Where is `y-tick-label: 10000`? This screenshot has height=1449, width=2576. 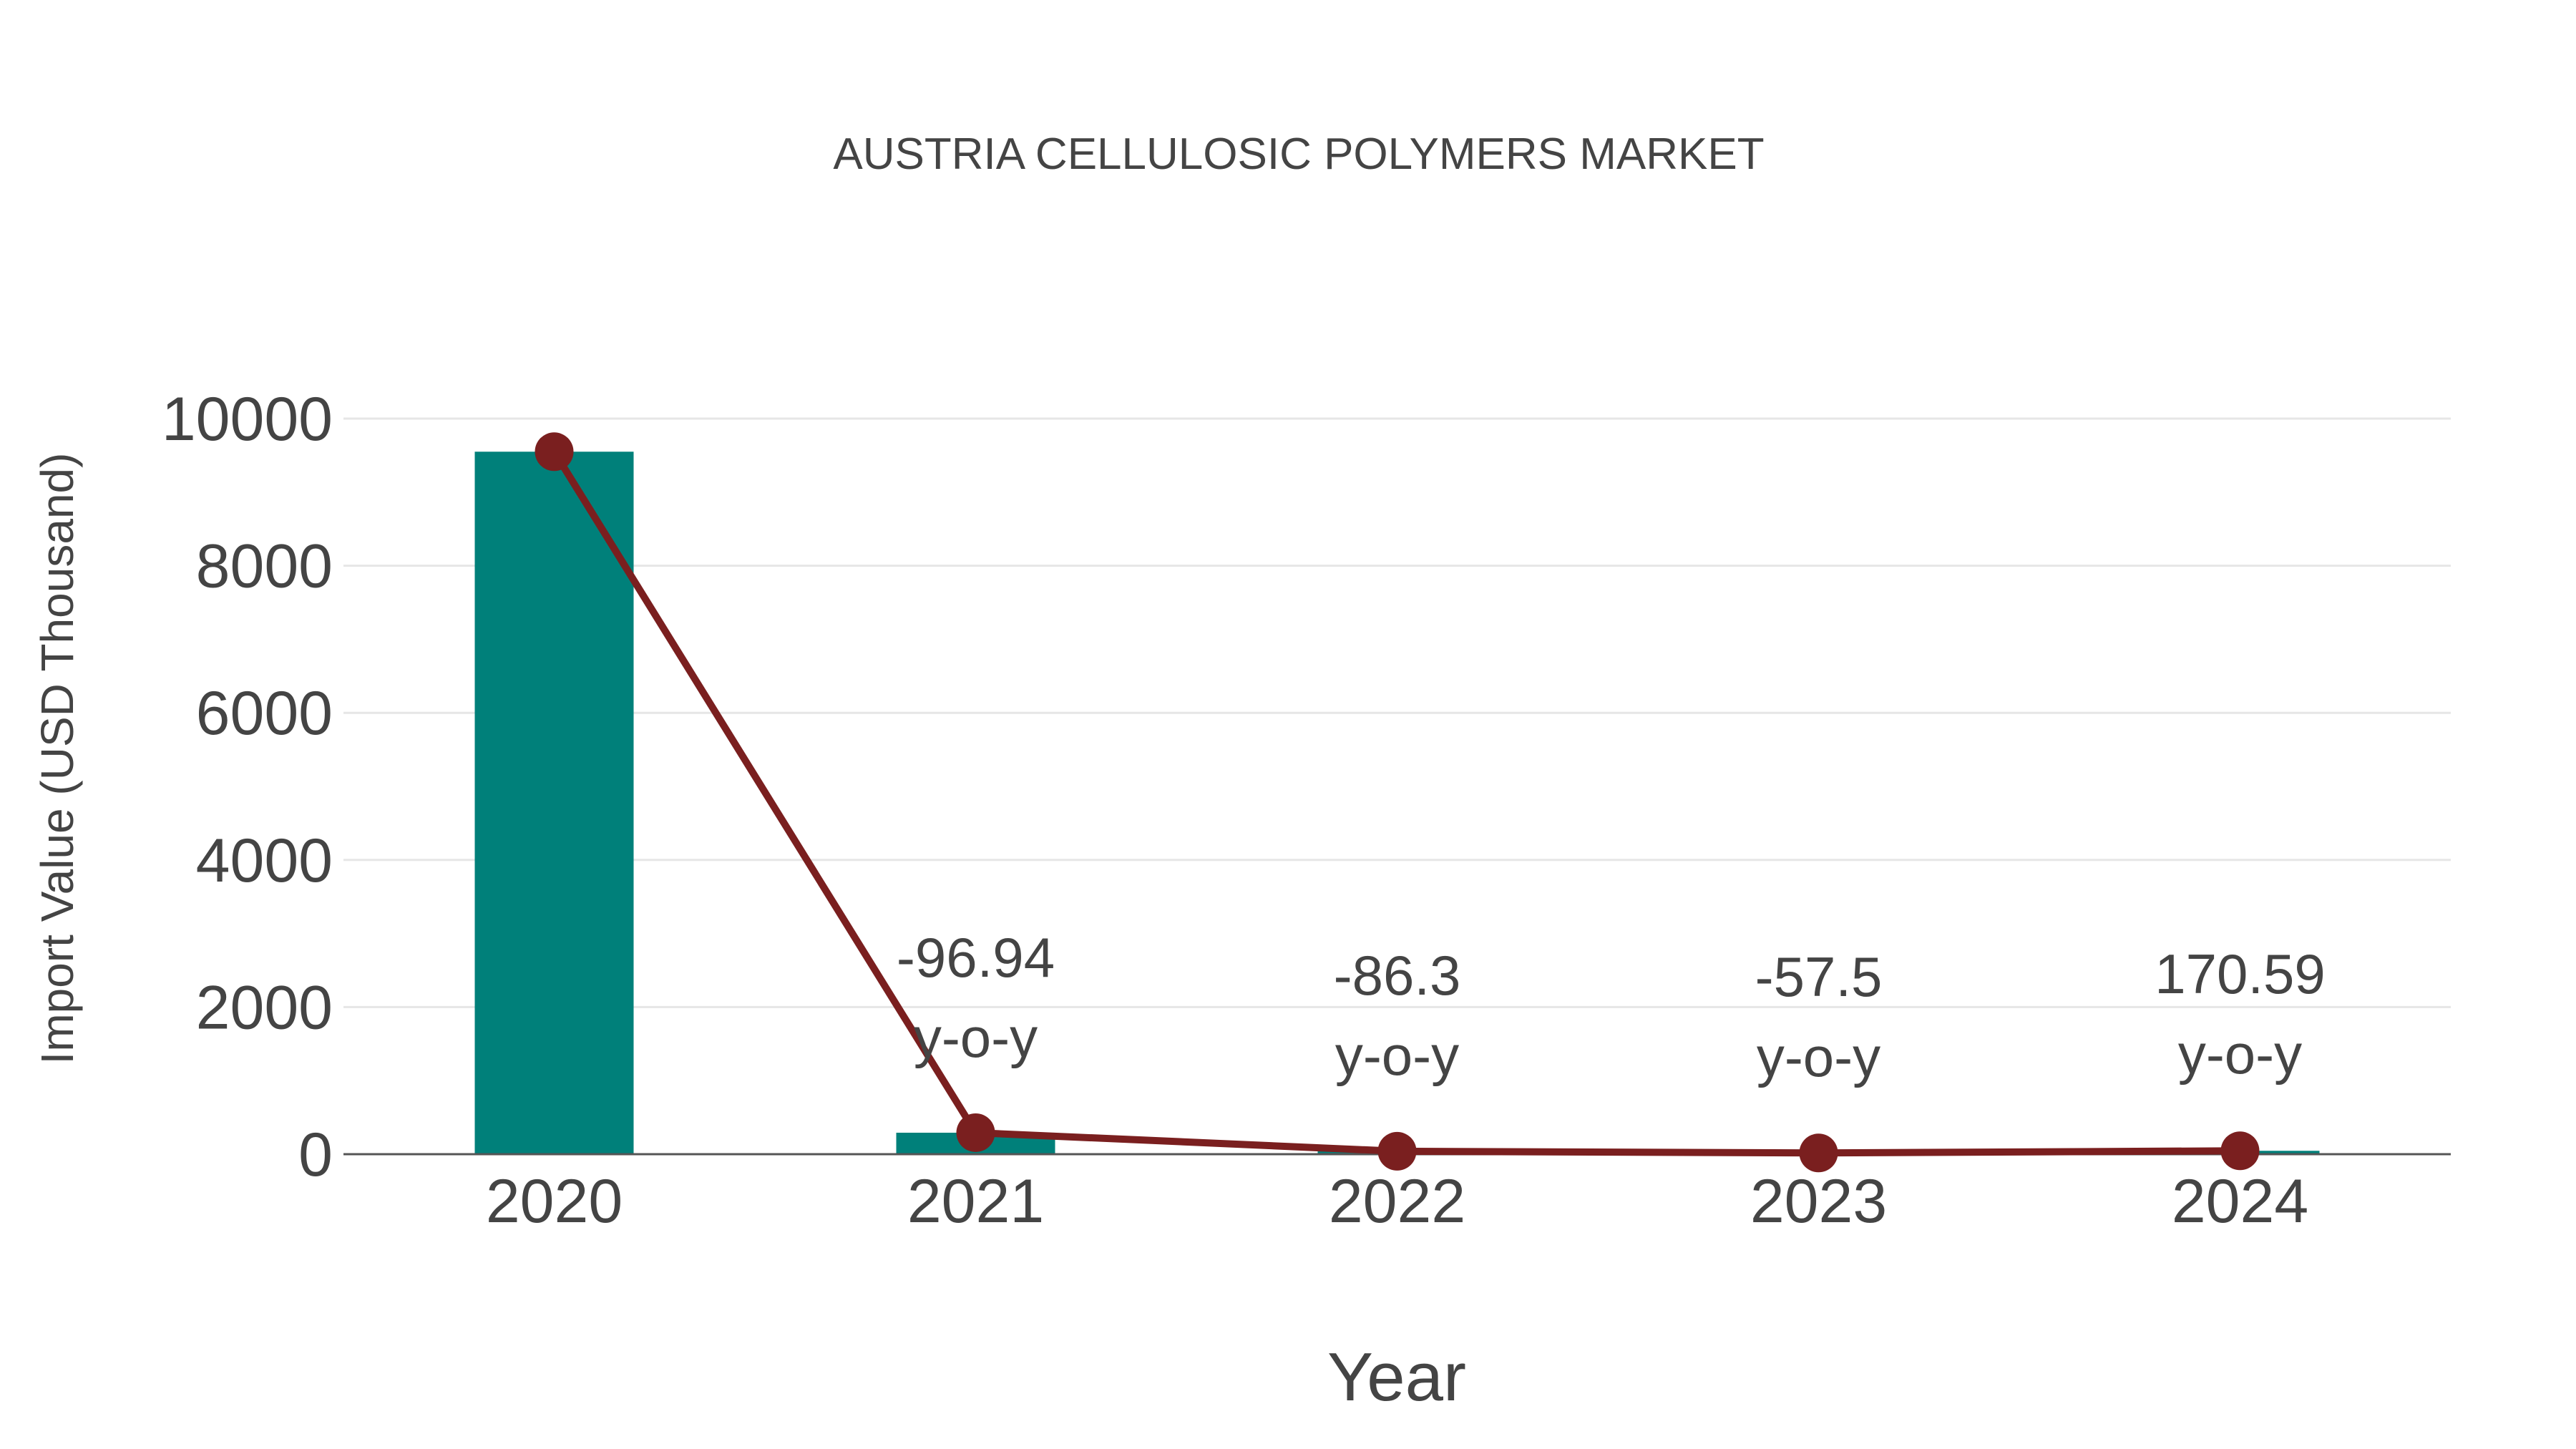 y-tick-label: 10000 is located at coordinates (247, 419).